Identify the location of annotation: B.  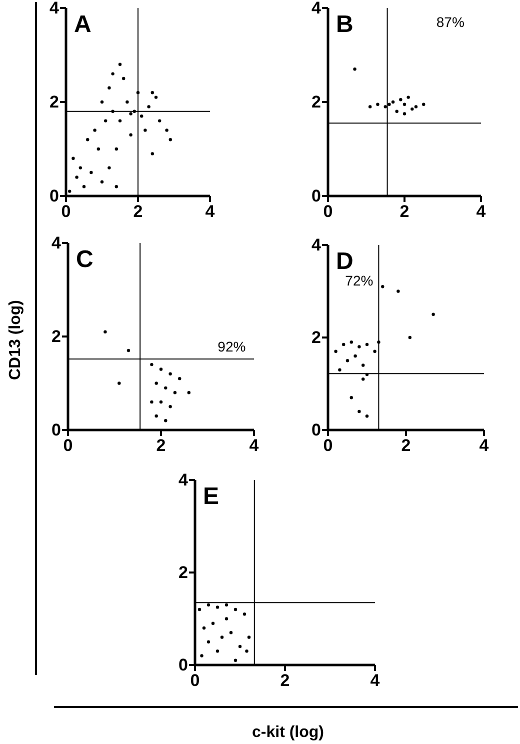
(345, 24).